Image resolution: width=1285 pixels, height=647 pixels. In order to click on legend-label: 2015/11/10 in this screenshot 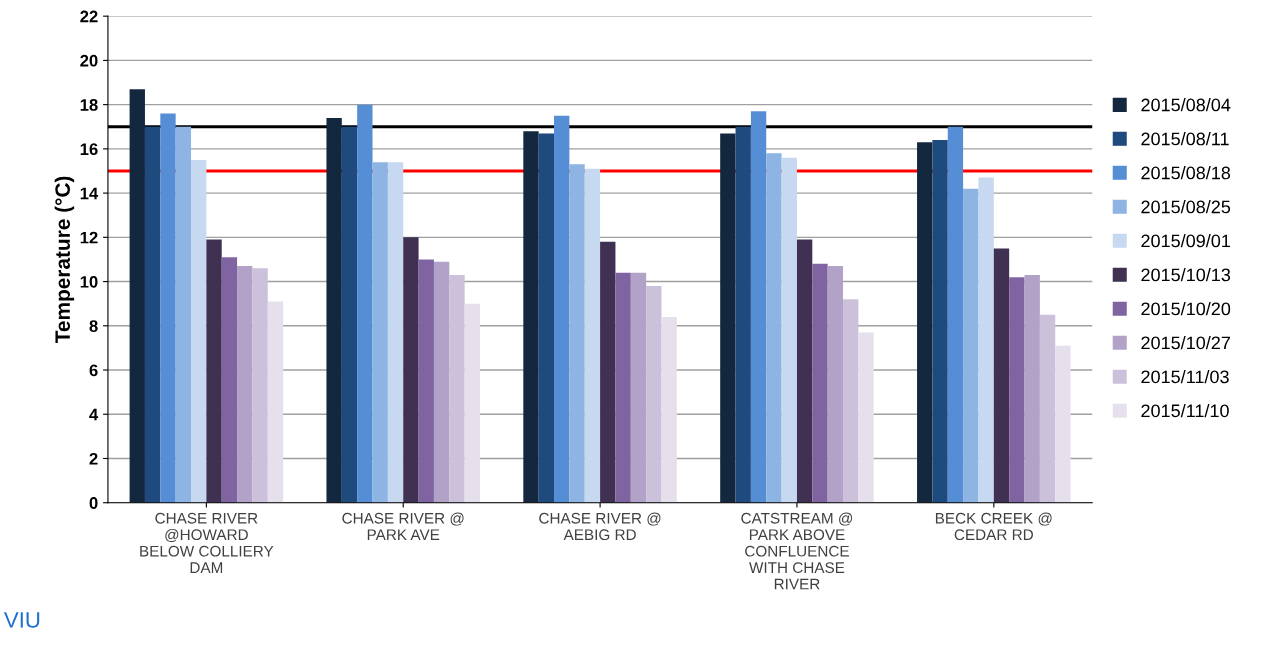, I will do `click(1185, 410)`.